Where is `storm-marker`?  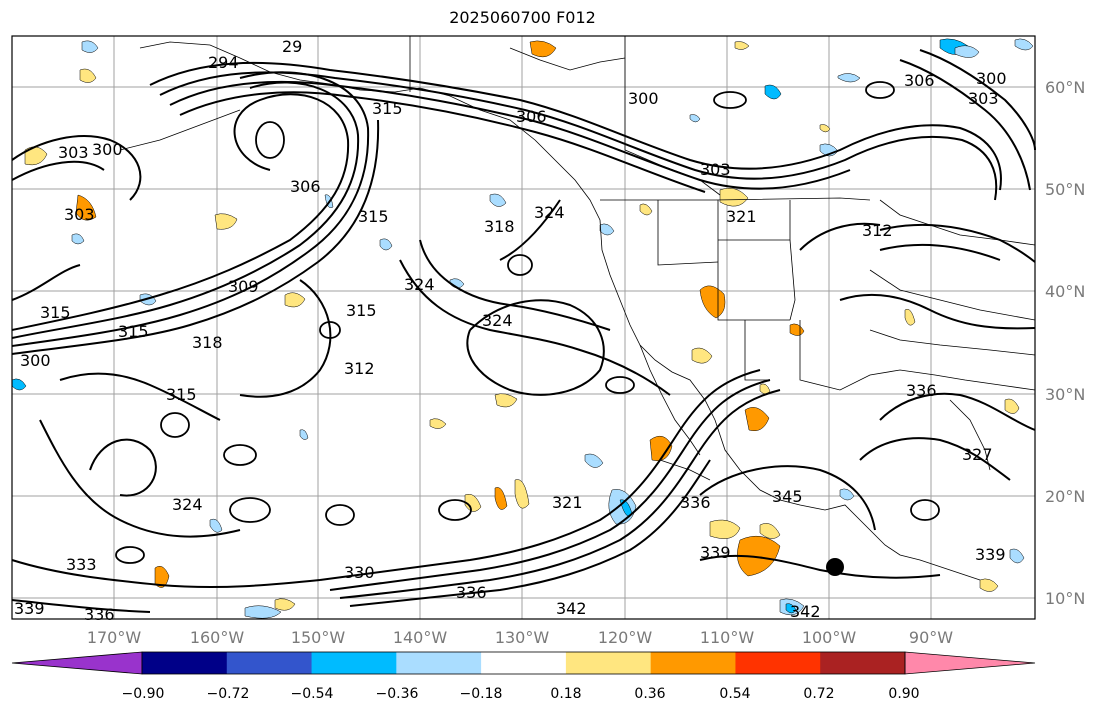 storm-marker is located at coordinates (835, 567).